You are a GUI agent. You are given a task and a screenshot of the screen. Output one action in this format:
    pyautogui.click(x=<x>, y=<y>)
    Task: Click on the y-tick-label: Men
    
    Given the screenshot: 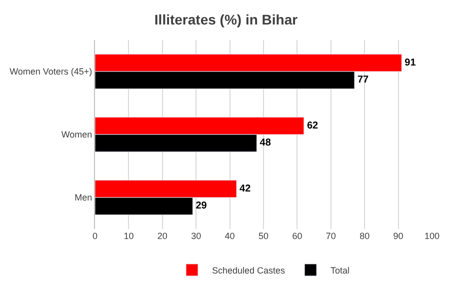 What is the action you would take?
    pyautogui.click(x=83, y=197)
    